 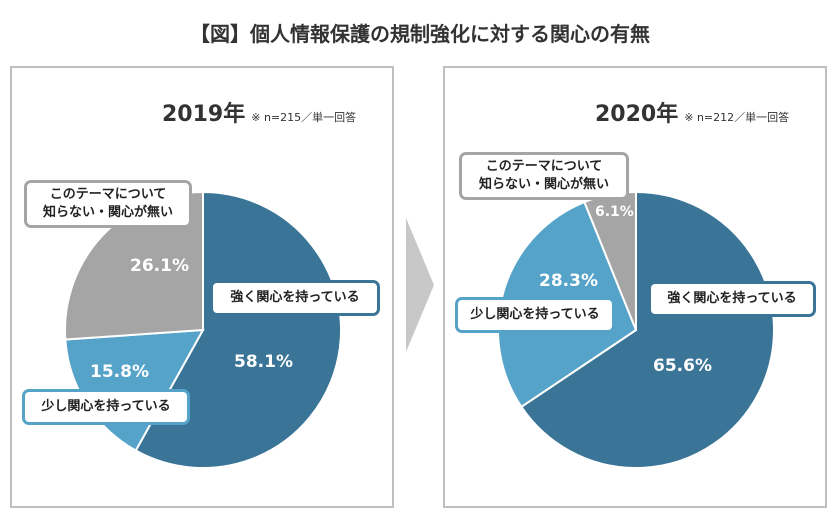 I want to click on pct-some: 28.3%, so click(x=568, y=281).